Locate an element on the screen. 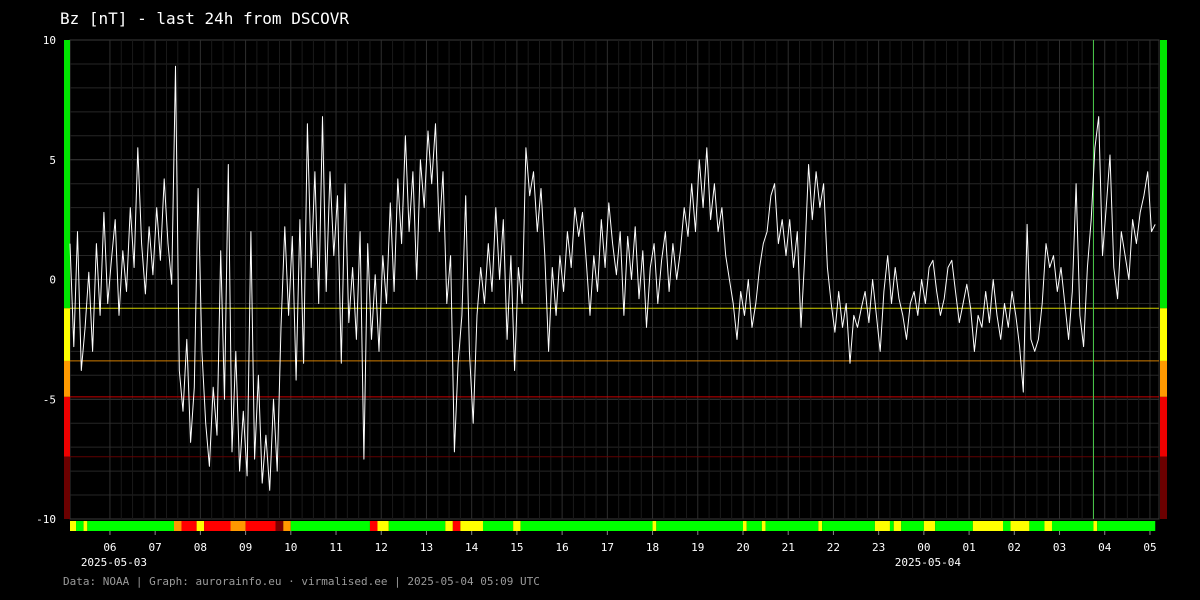 This screenshot has height=600, width=1200. status-bar is located at coordinates (613, 526).